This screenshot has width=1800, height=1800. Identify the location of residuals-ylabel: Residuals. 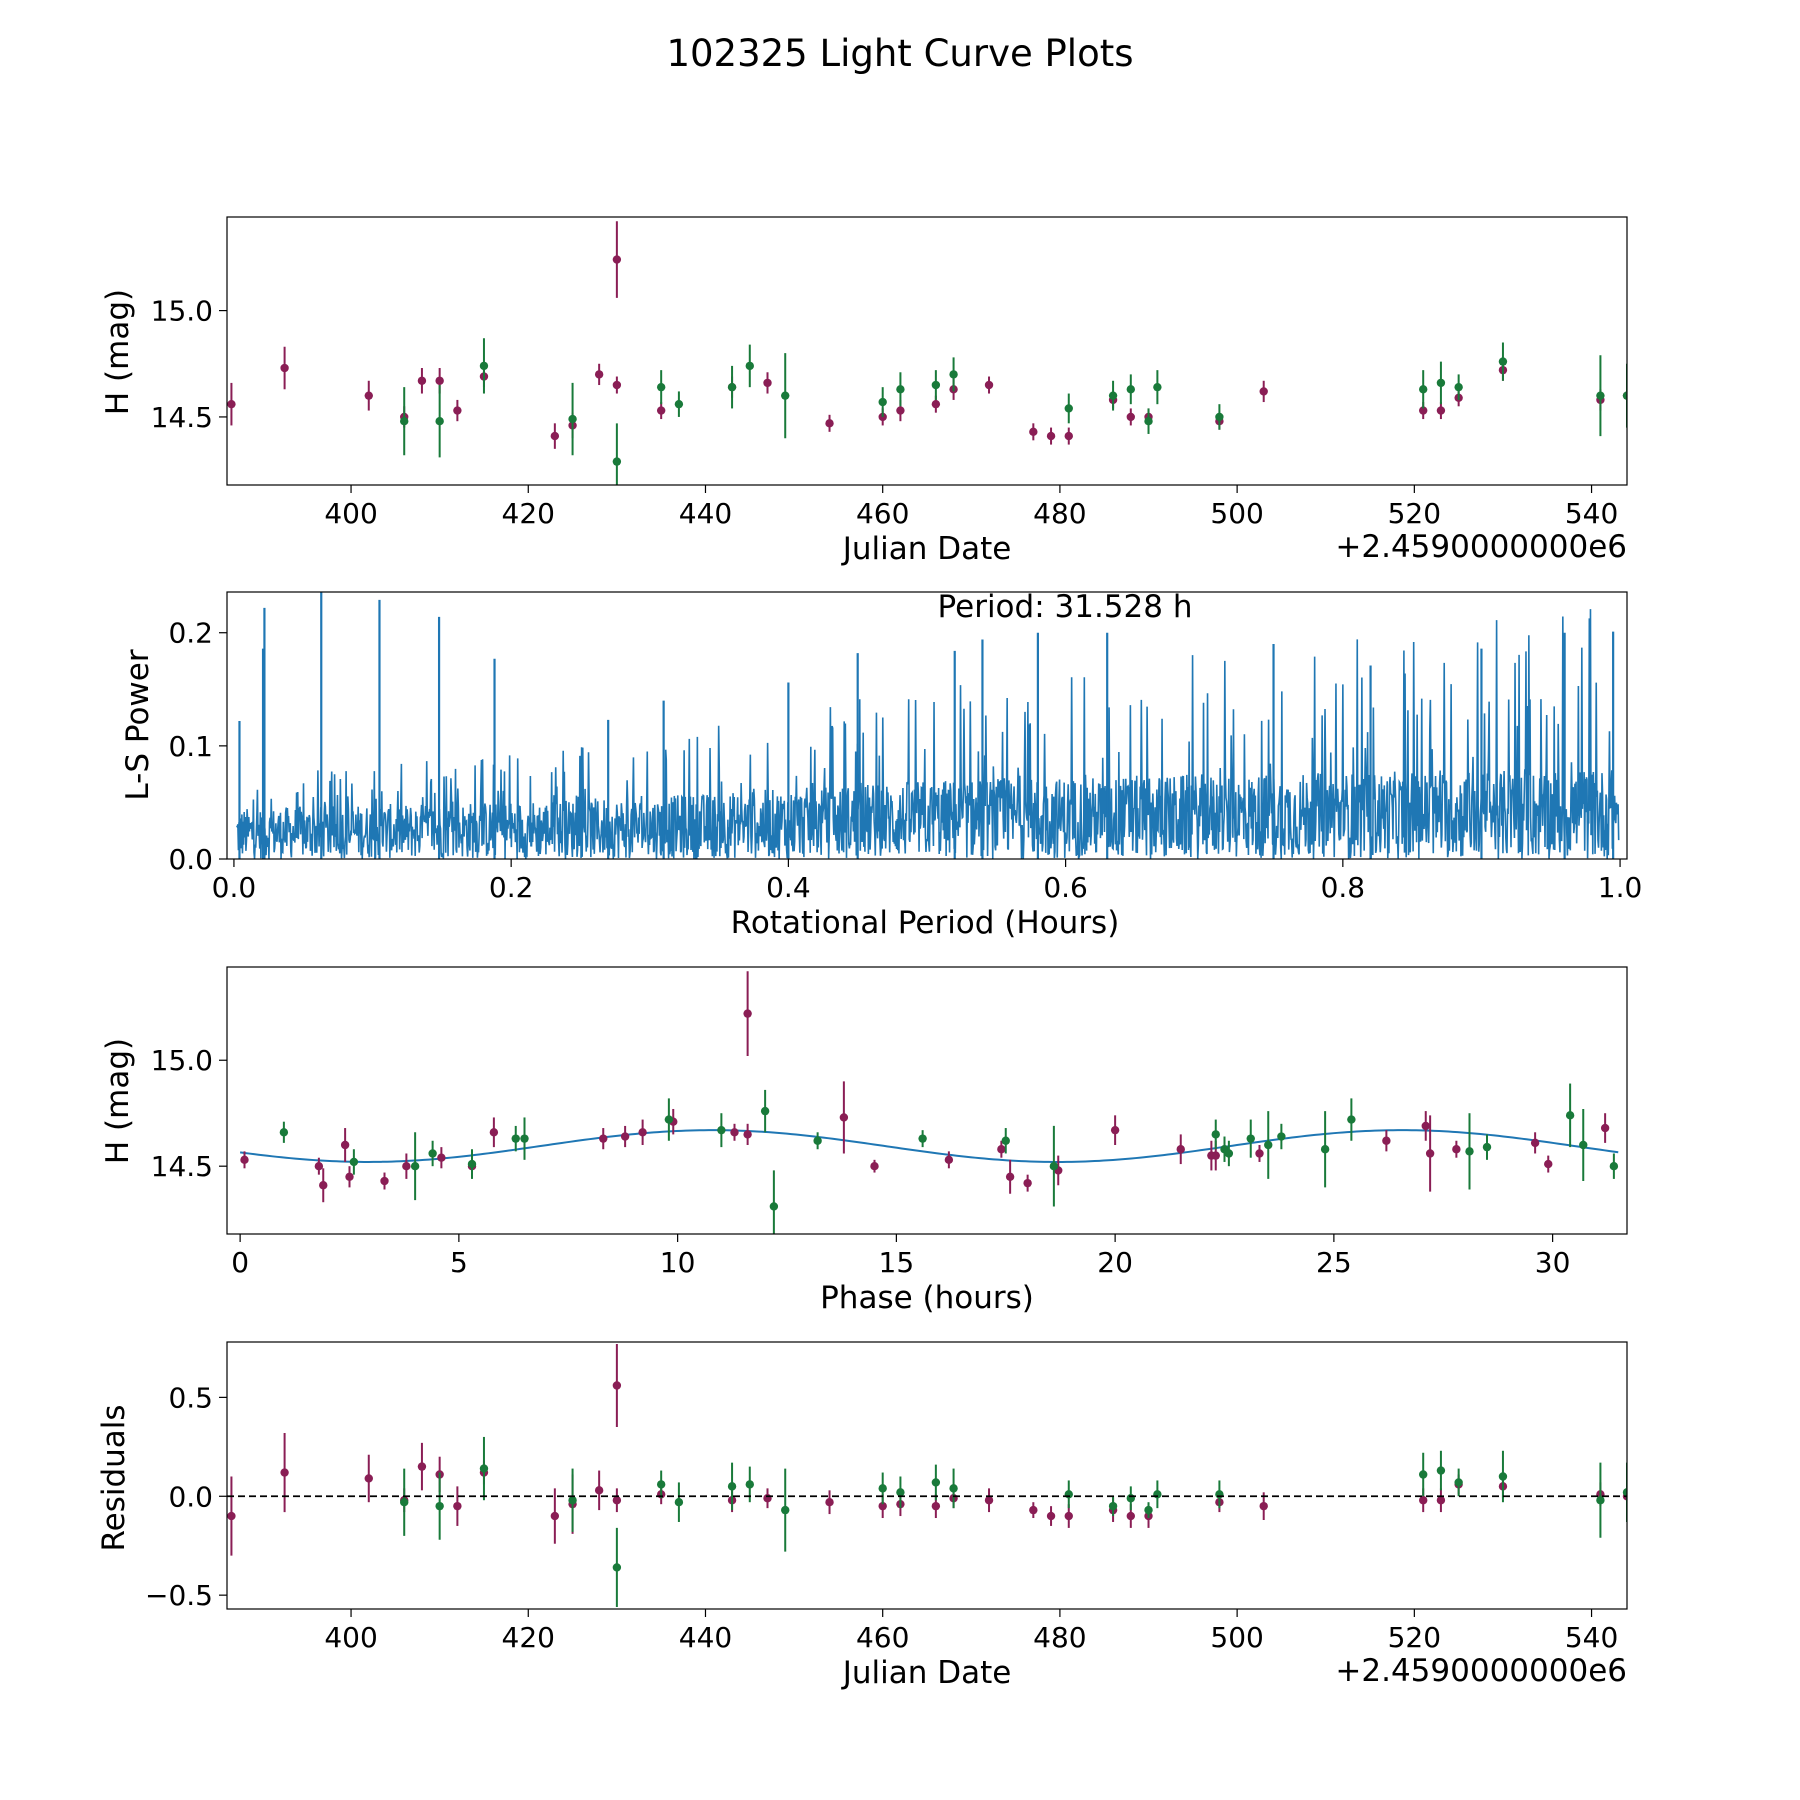
(114, 1477).